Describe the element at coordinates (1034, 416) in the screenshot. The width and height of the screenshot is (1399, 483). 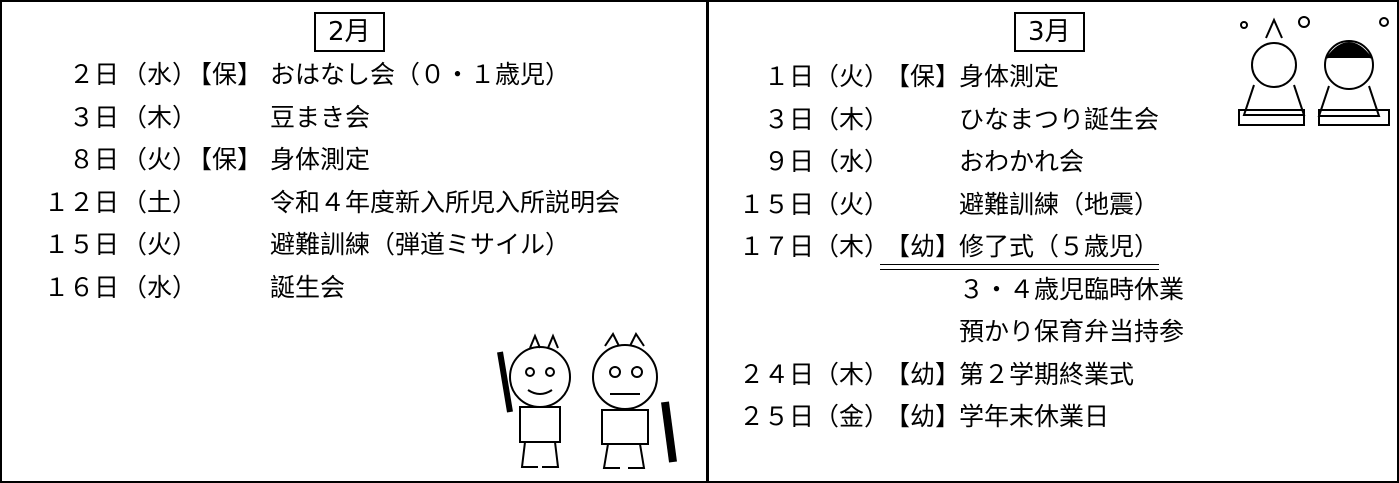
I see `event-text: 学年末休業日` at that location.